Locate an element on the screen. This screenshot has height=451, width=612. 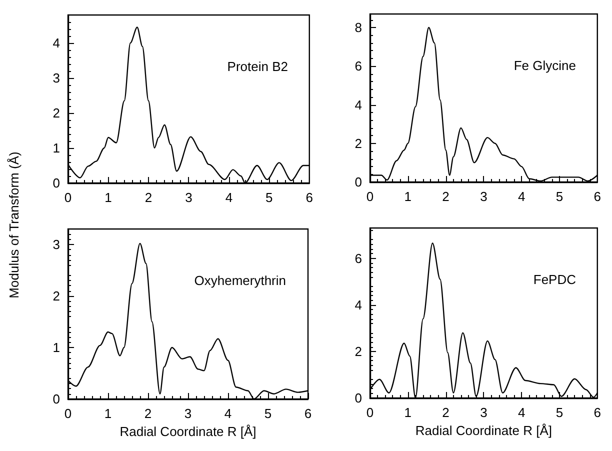
y-axis-title: Modulus of Transform (Å) is located at coordinates (14, 225).